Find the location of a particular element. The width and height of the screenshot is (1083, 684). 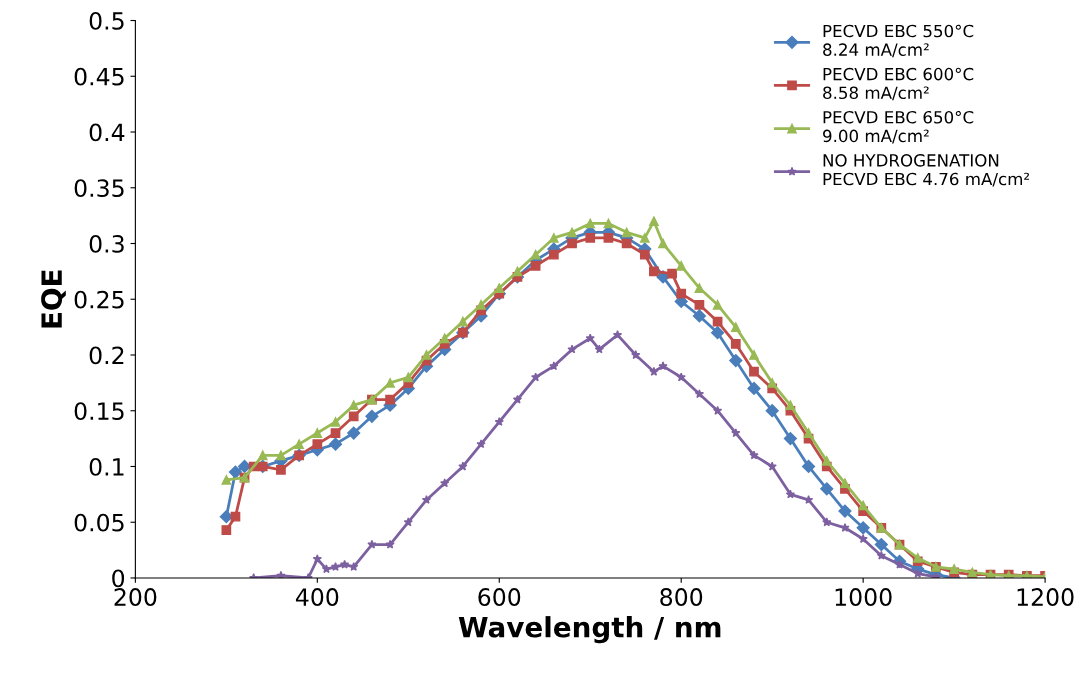

legend-label: PECVD EBC 650°C 9.00 mA/cm² is located at coordinates (898, 127).